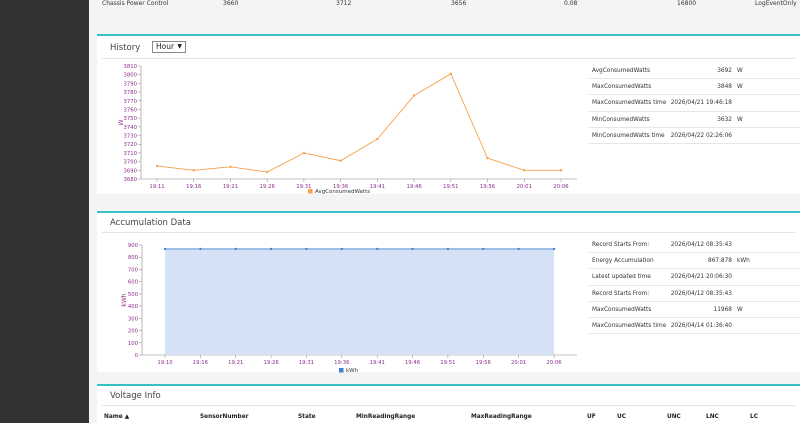  Describe the element at coordinates (271, 363) in the screenshot. I see `x-tick-label: 19:26` at that location.